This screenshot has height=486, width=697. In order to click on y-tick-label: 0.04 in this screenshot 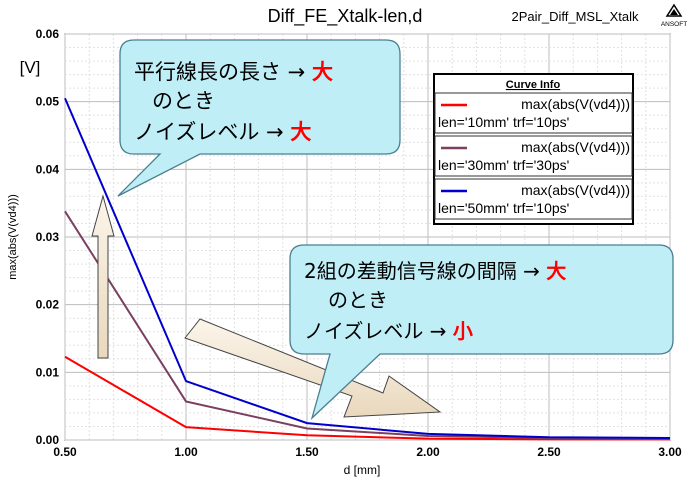, I will do `click(48, 169)`.